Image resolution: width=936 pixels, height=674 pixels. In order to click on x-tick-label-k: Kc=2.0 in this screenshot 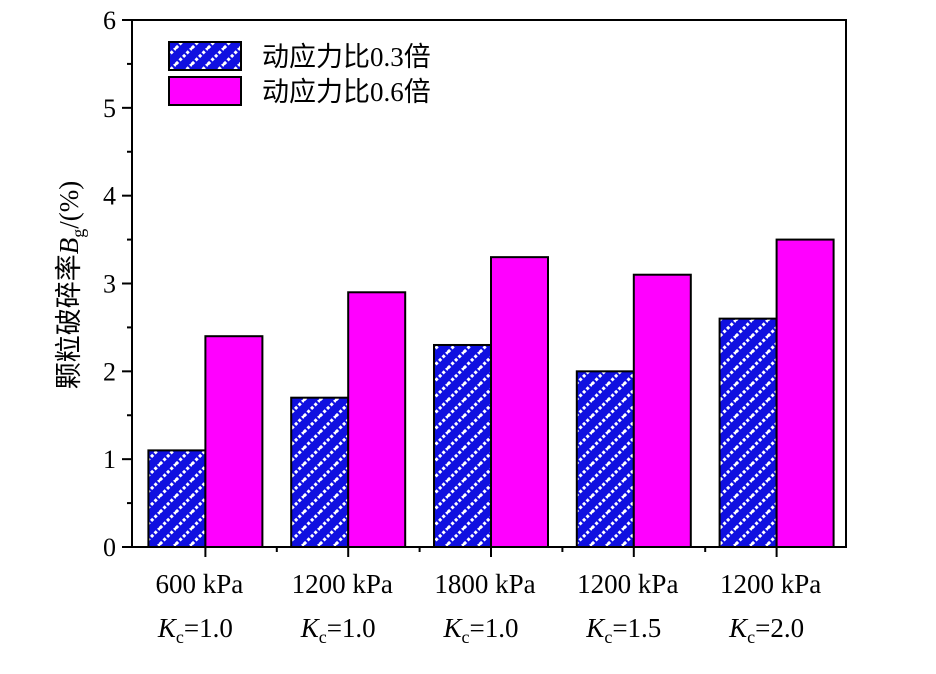, I will do `click(766, 630)`.